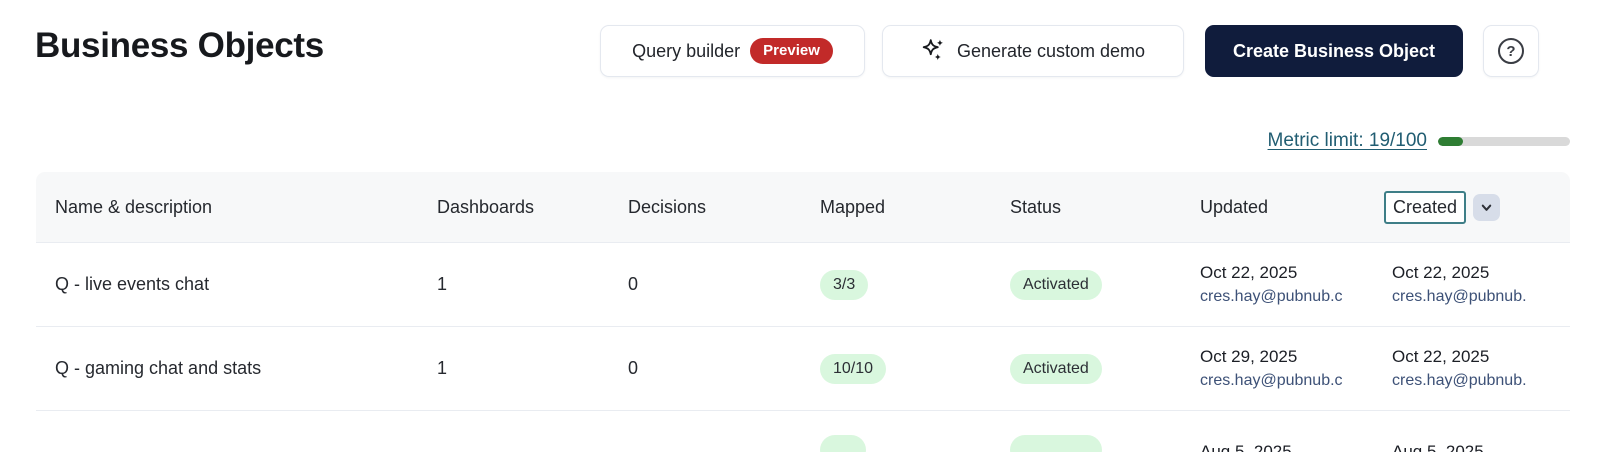 Image resolution: width=1600 pixels, height=452 pixels. What do you see at coordinates (179, 45) in the screenshot?
I see `page-title: Business Objects` at bounding box center [179, 45].